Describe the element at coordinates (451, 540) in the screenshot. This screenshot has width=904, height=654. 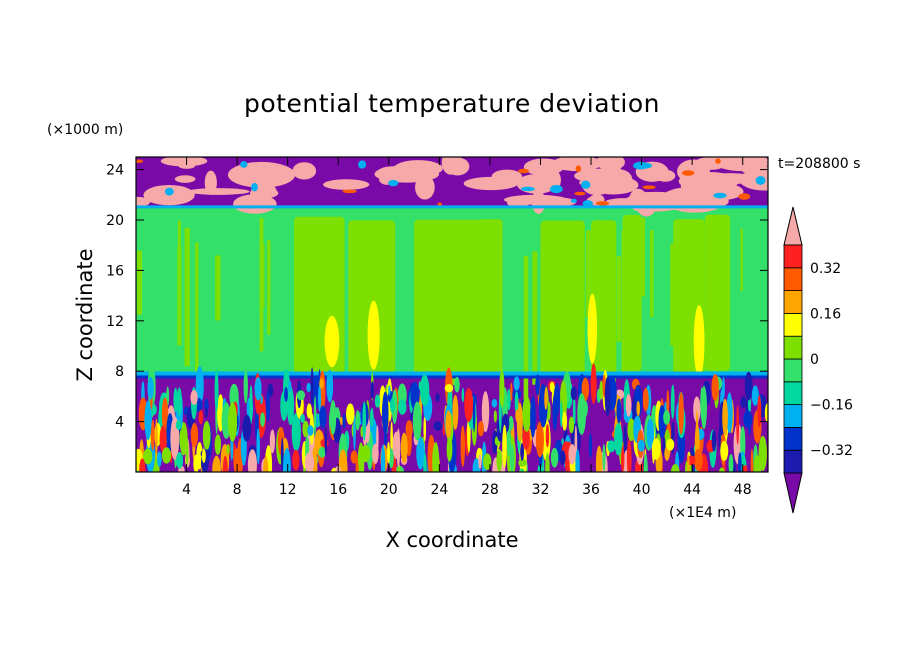
I see `x-axis-label: X coordinate` at that location.